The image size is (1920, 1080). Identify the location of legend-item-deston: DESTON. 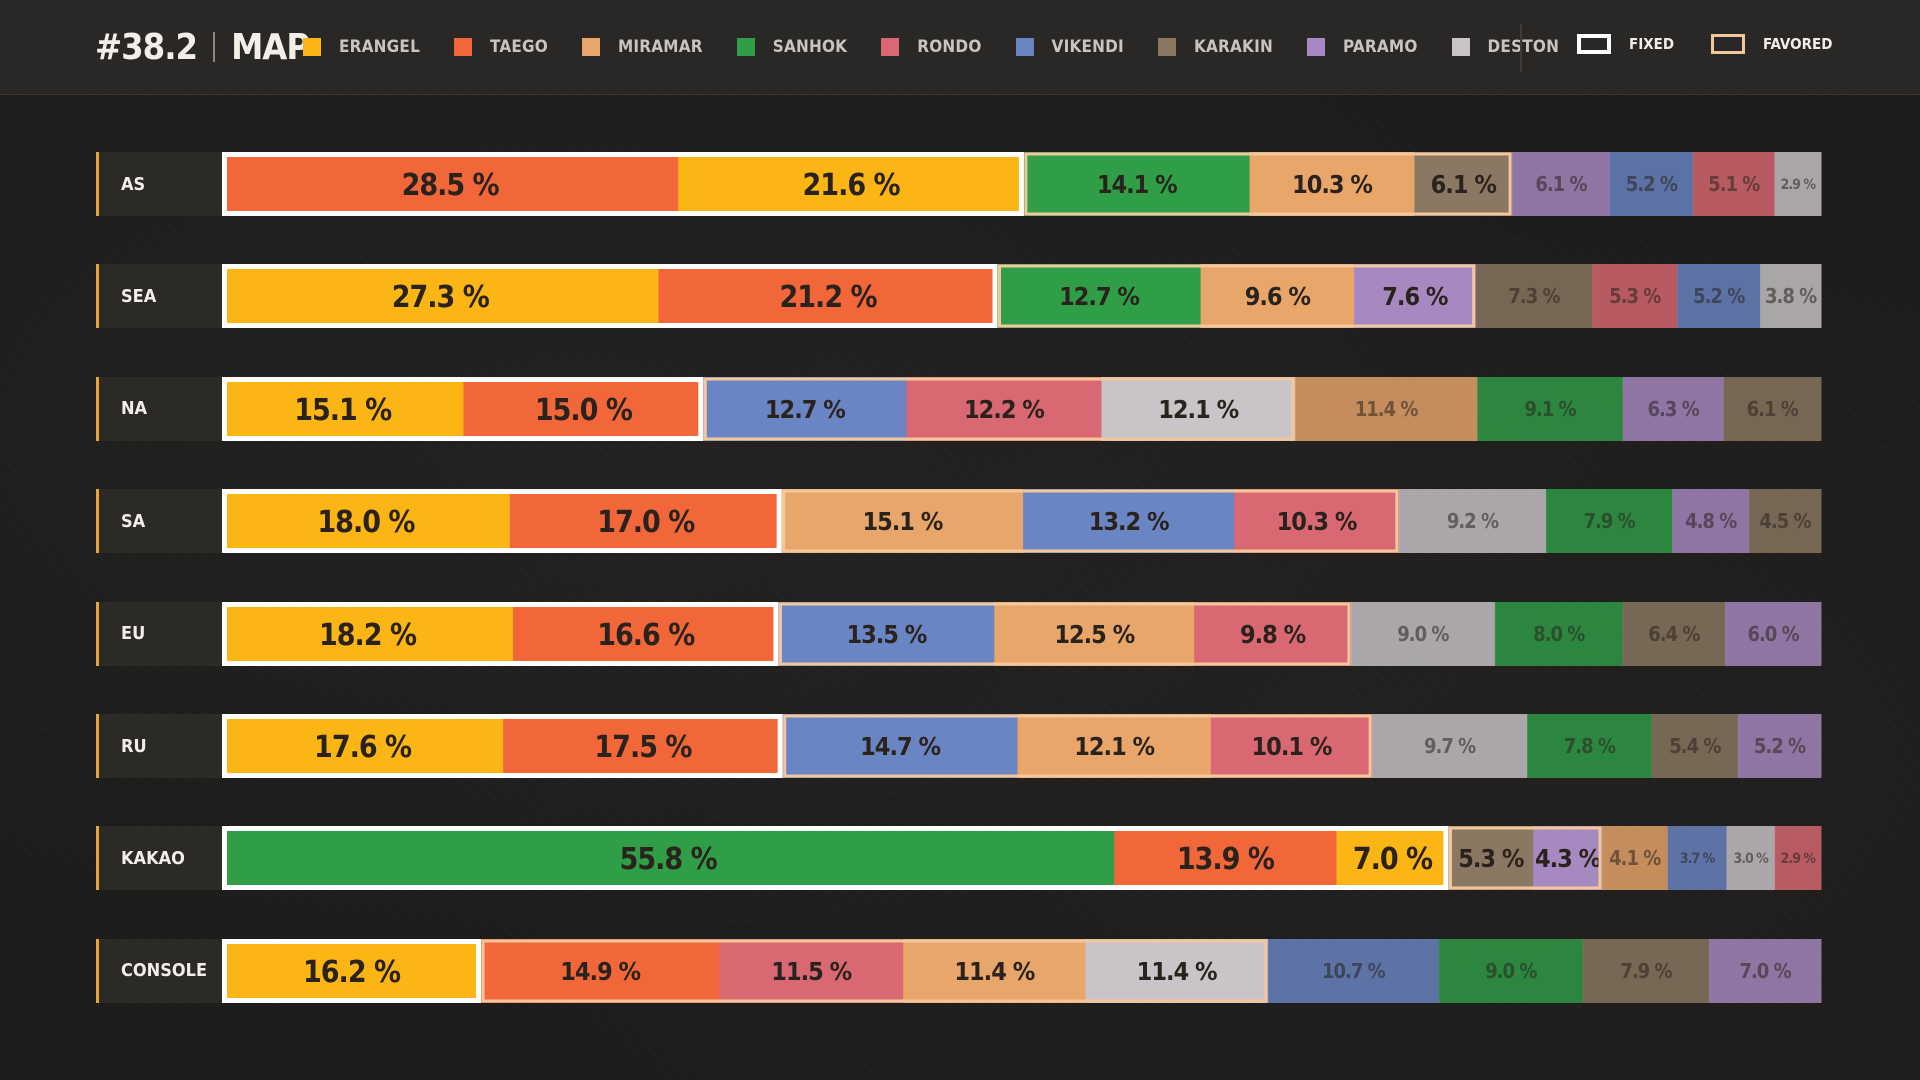
(1505, 47).